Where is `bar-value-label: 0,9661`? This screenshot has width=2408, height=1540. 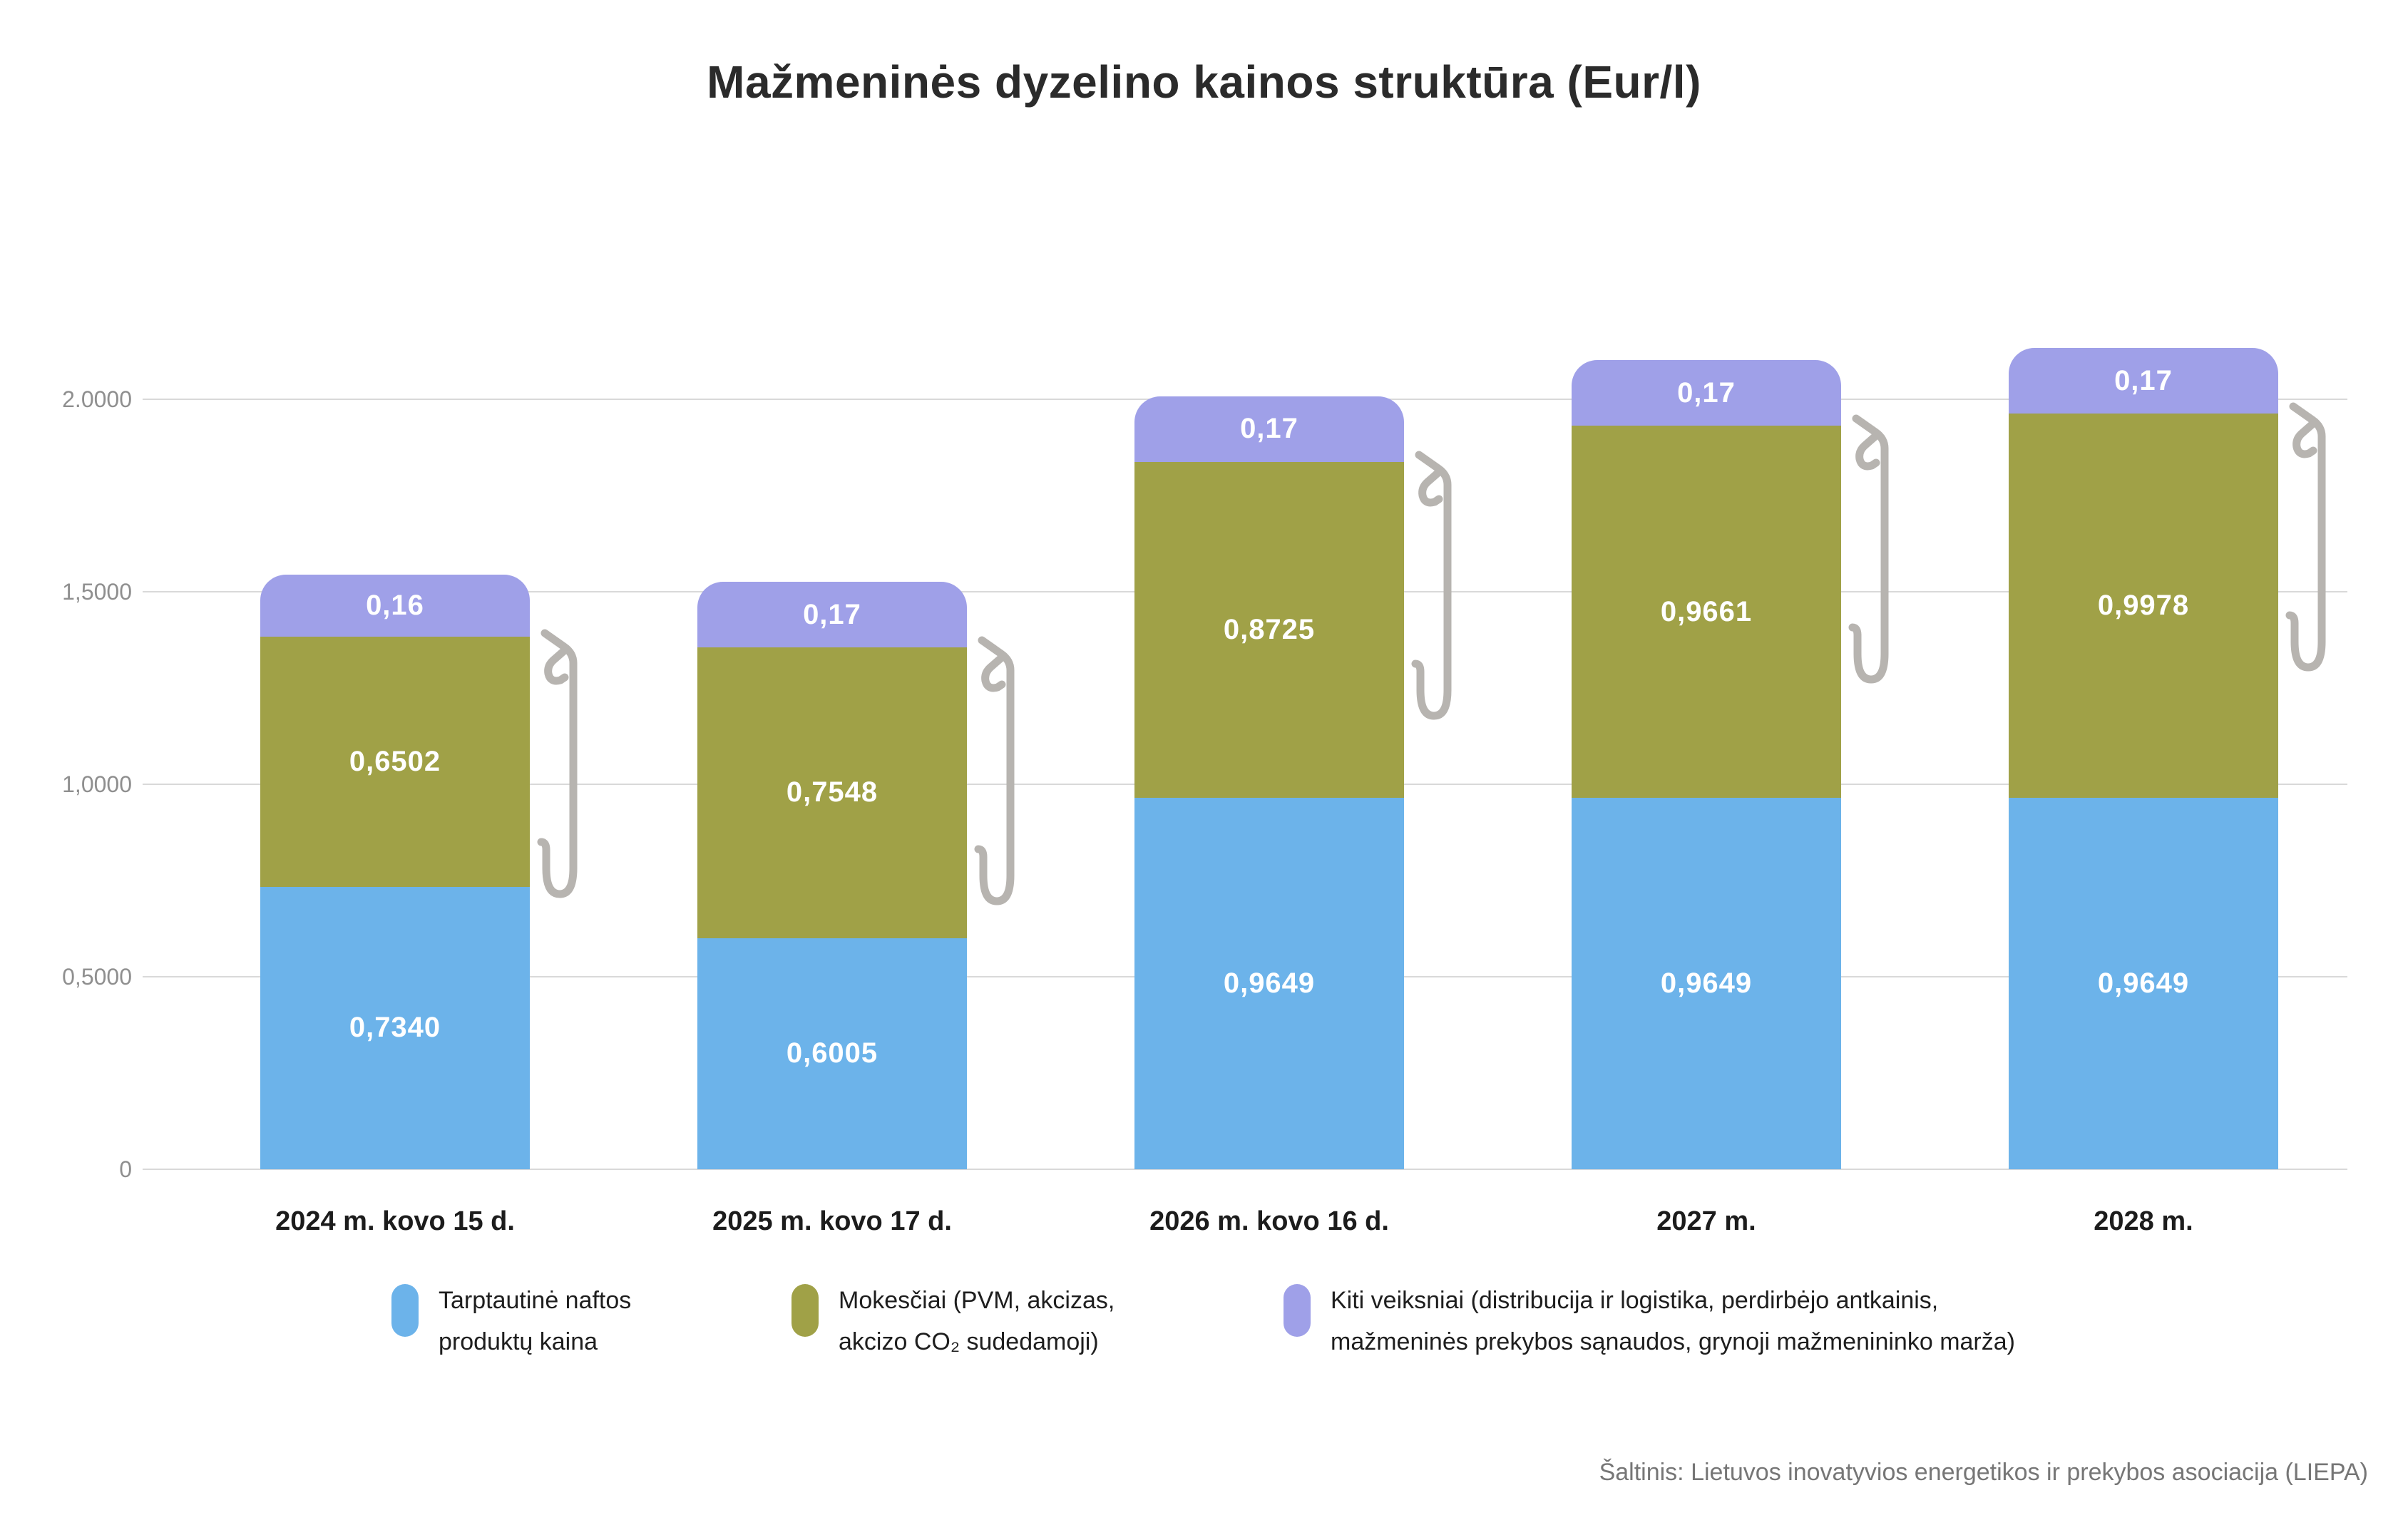
bar-value-label: 0,9661 is located at coordinates (1706, 611).